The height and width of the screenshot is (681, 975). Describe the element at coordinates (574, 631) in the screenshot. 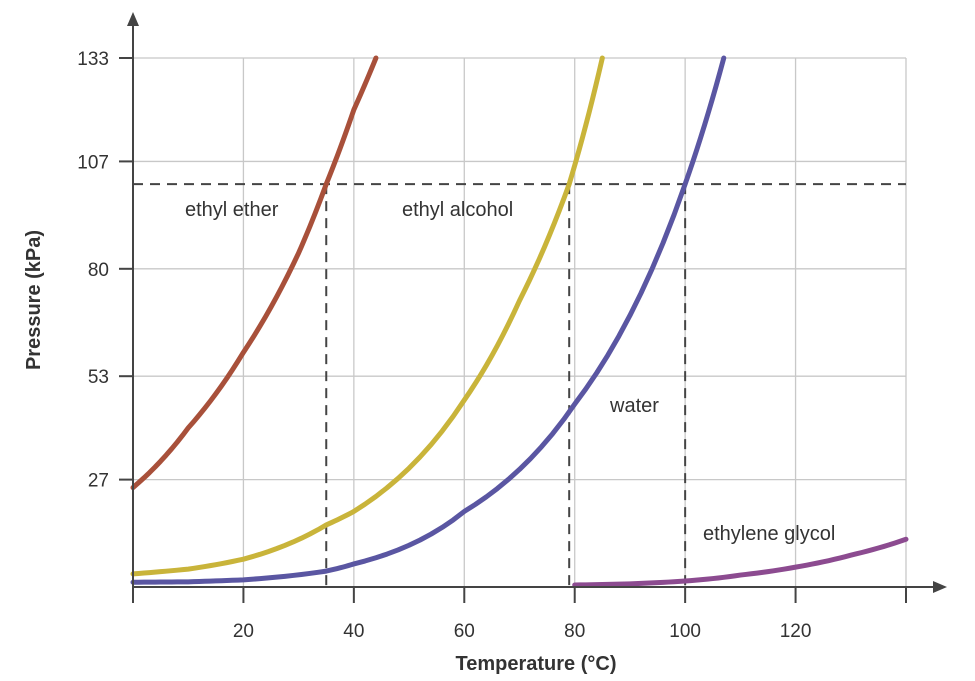

I see `x-tick-label: 80` at that location.